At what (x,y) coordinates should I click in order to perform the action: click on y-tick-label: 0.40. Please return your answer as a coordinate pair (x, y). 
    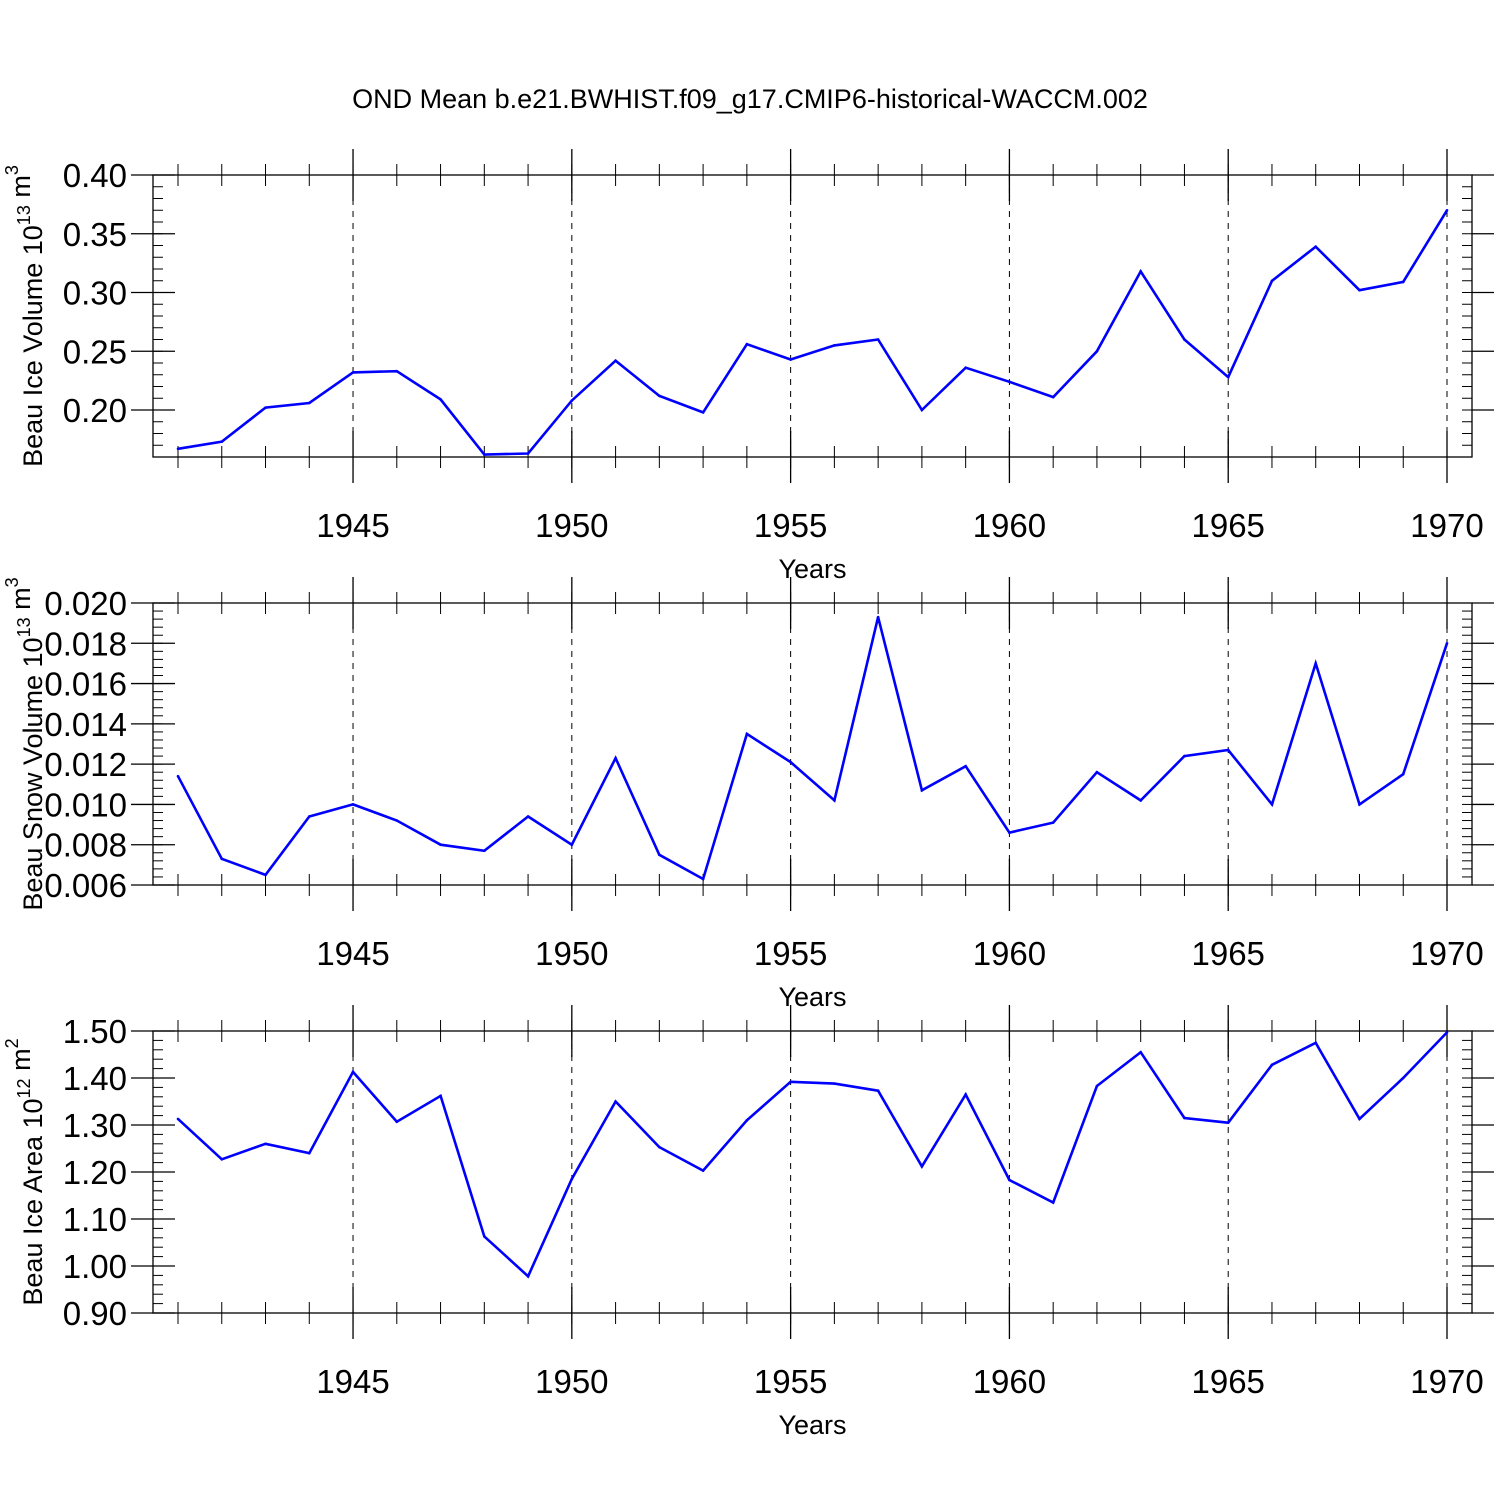
    Looking at the image, I should click on (95, 175).